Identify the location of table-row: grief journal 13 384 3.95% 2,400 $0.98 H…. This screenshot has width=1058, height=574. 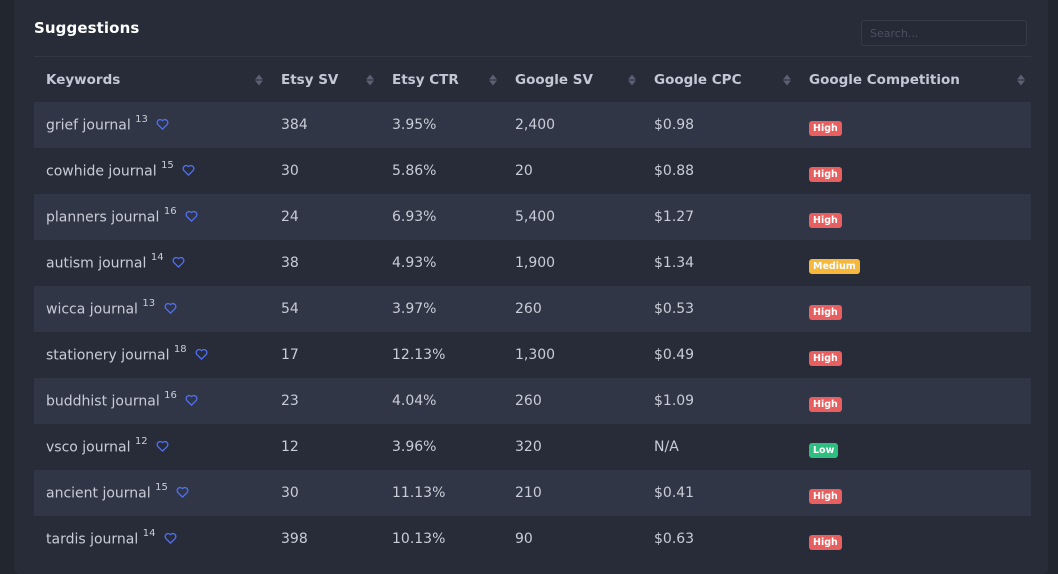
(532, 125).